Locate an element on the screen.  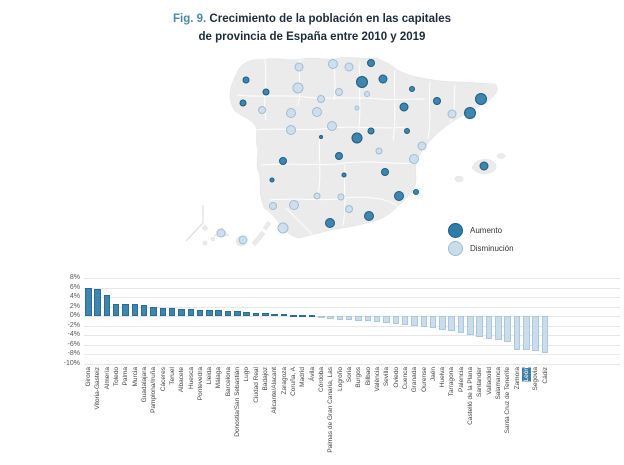
bar-alicante-alacant is located at coordinates (274, 315).